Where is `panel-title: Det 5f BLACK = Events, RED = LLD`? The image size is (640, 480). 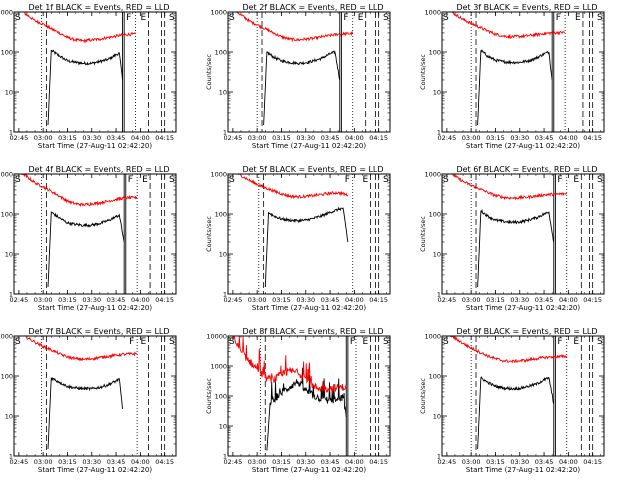 panel-title: Det 5f BLACK = Events, RED = LLD is located at coordinates (312, 169).